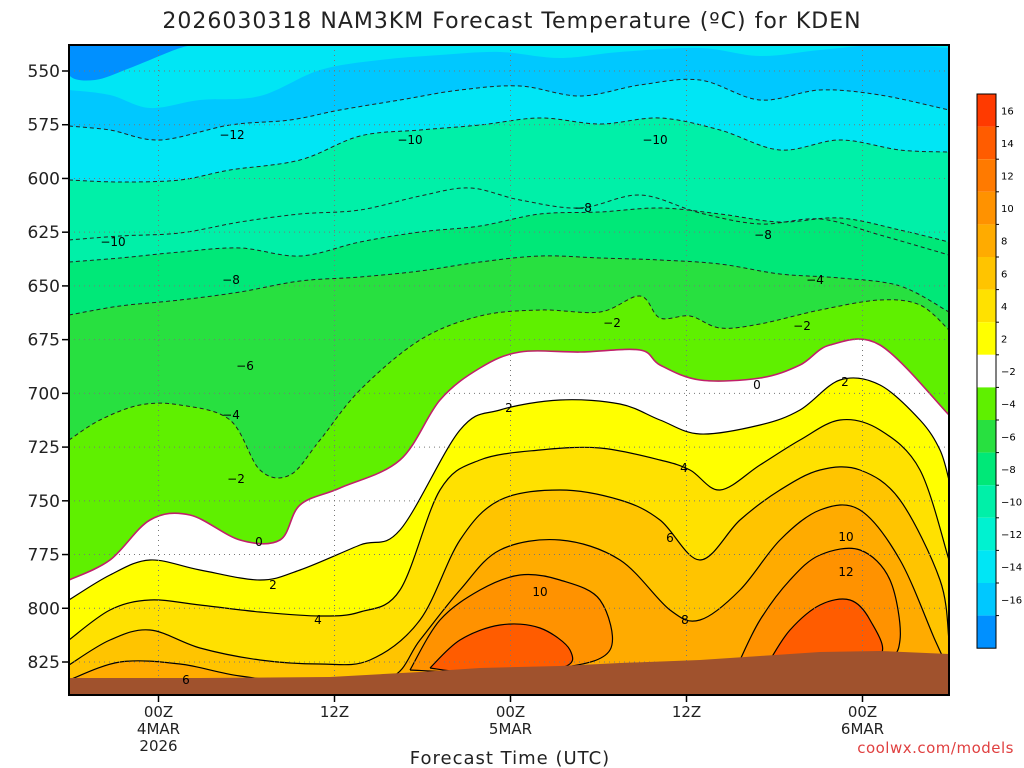 The width and height of the screenshot is (1024, 768). Describe the element at coordinates (1004, 242) in the screenshot. I see `colorbar-label: 8` at that location.